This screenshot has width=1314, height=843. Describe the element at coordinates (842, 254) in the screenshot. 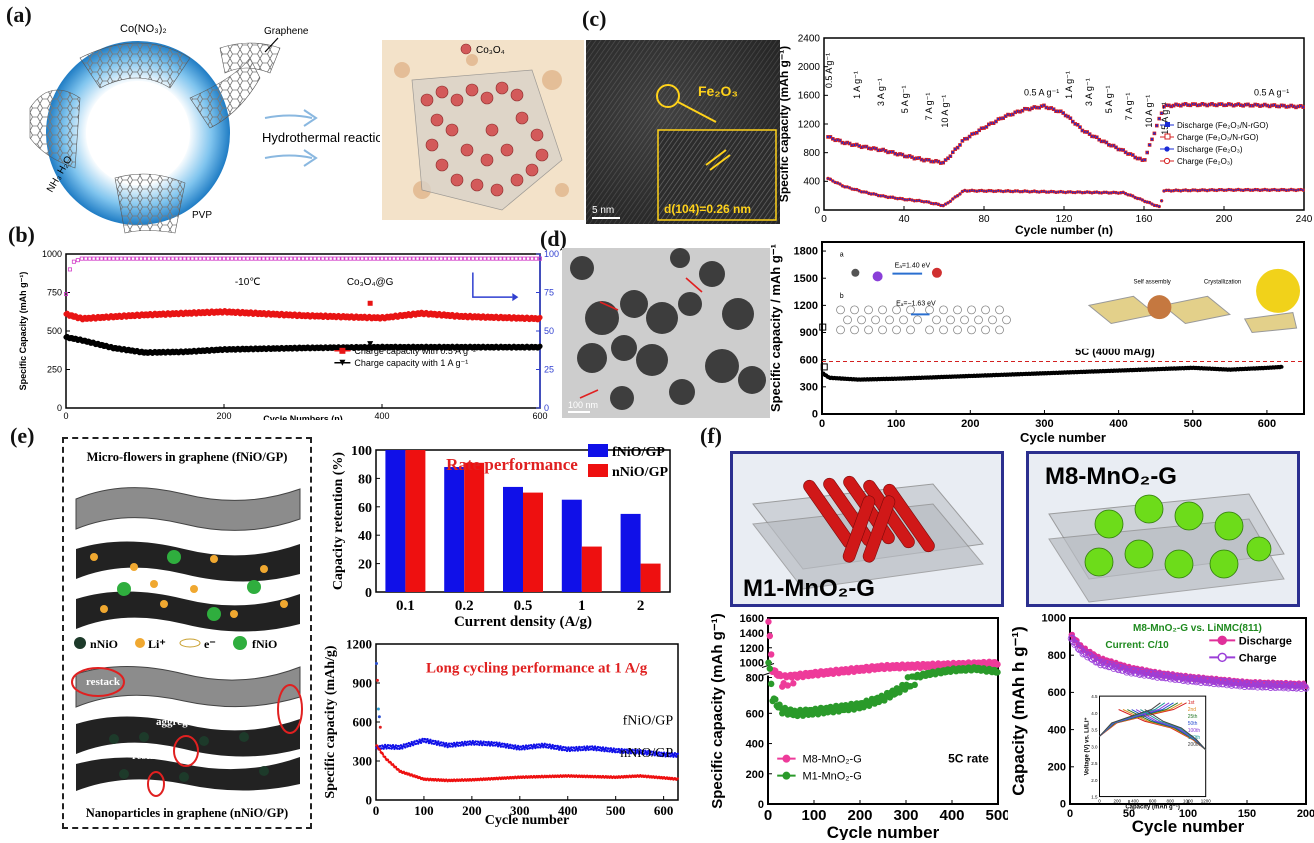

I see `inset-subfig-a: a` at that location.